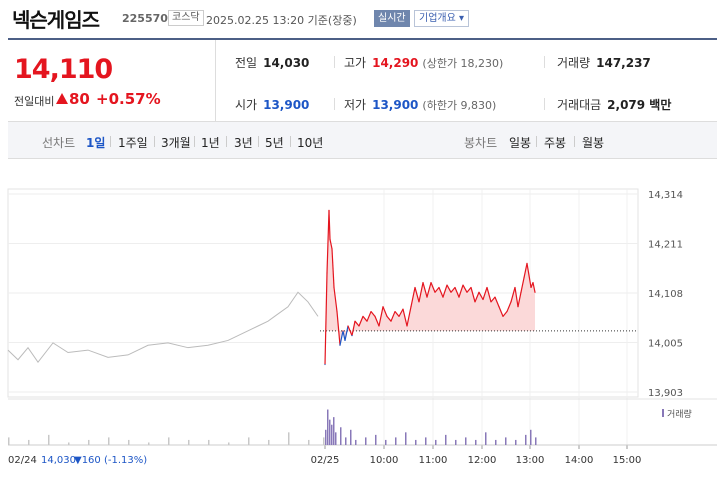  I want to click on tab-1day: 1일, so click(96, 143).